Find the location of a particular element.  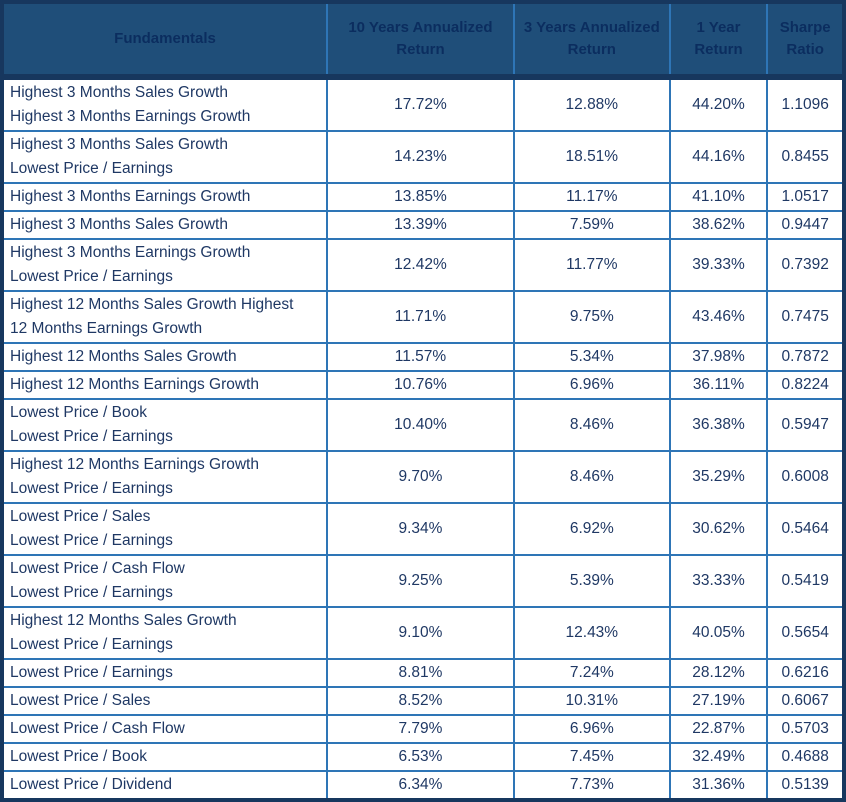

fundamentals-cell: Lowest Price / Sales is located at coordinates (164, 701).